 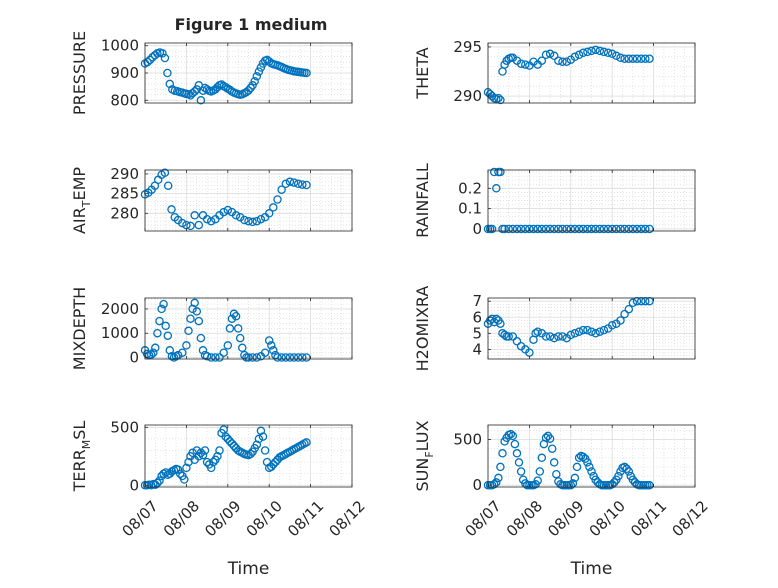 I want to click on x-tick-label: 08/12, so click(x=346, y=518).